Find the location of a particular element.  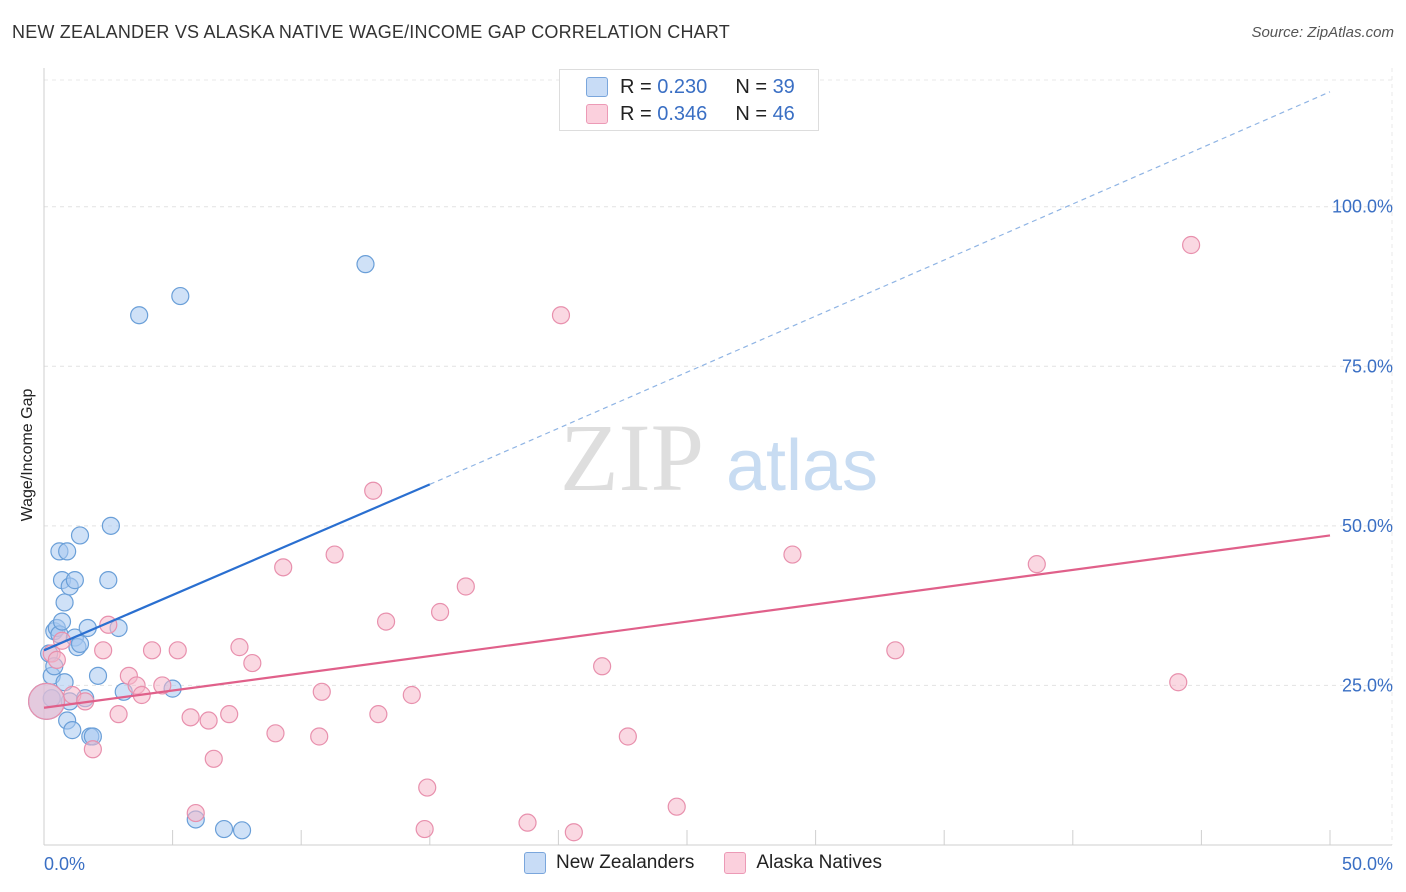

series-legend: New Zealanders Alaska Natives is located at coordinates (703, 863).